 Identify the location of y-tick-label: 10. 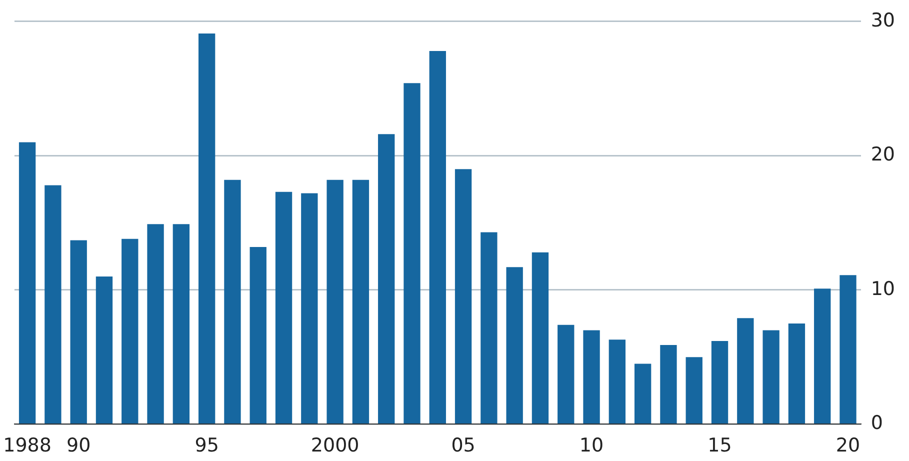
(883, 289).